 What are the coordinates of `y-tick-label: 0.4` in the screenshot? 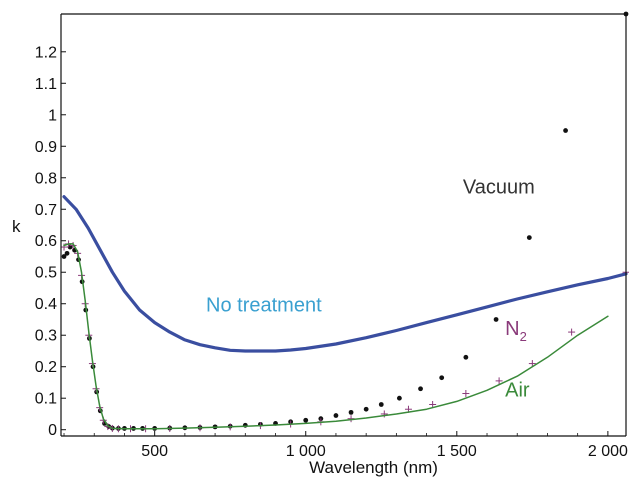 It's located at (46, 304).